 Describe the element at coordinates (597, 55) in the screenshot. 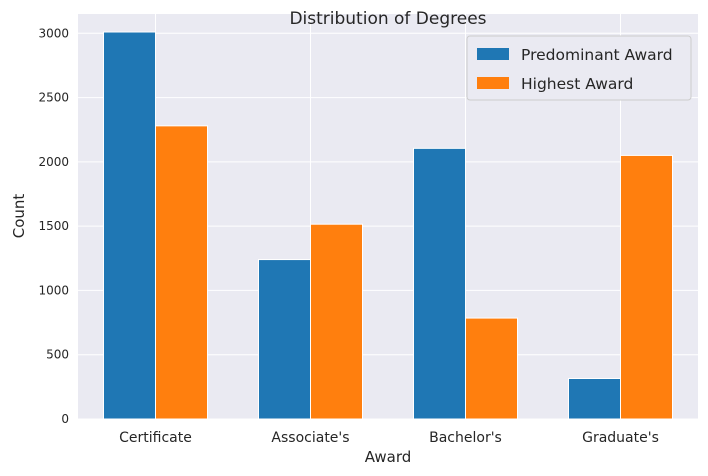

I see `legend-label-predominant: Predominant Award` at that location.